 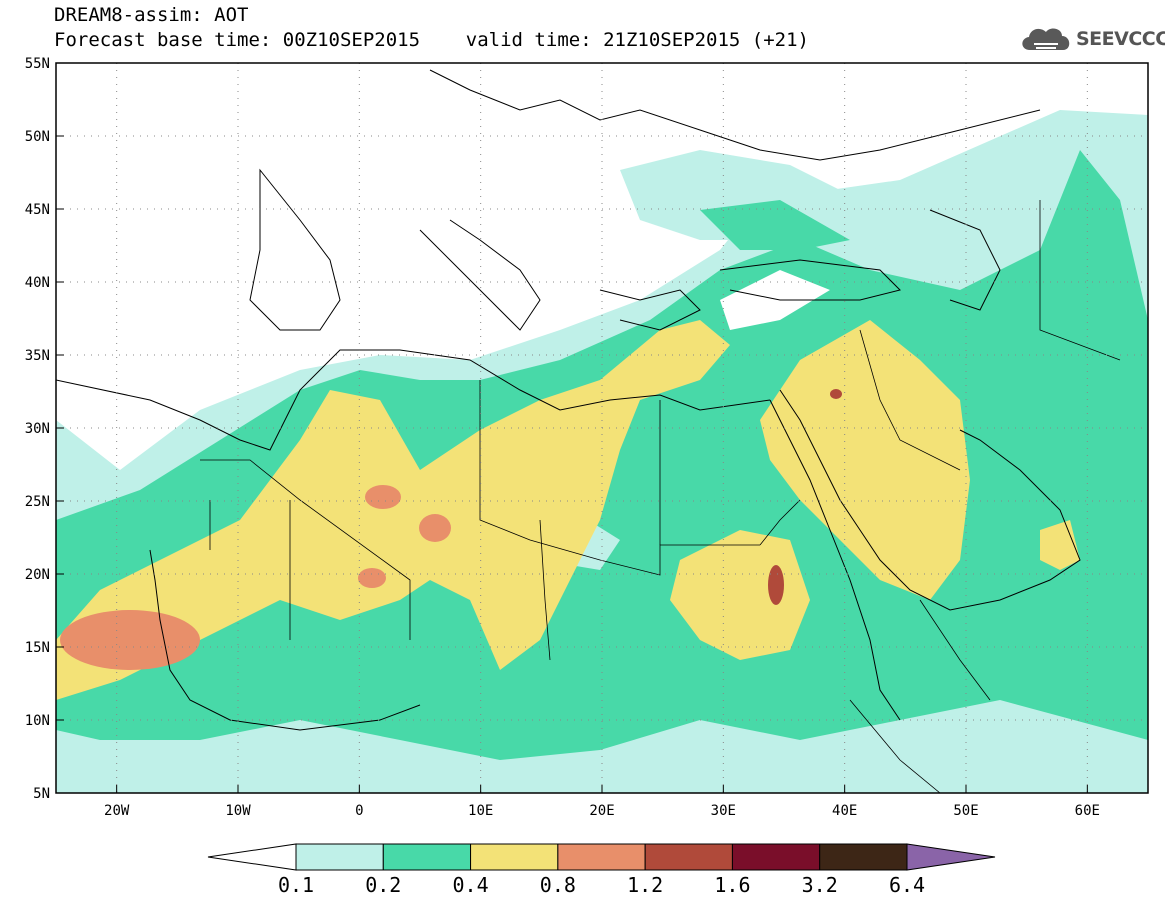 What do you see at coordinates (965, 811) in the screenshot?
I see `lon-label: 50E` at bounding box center [965, 811].